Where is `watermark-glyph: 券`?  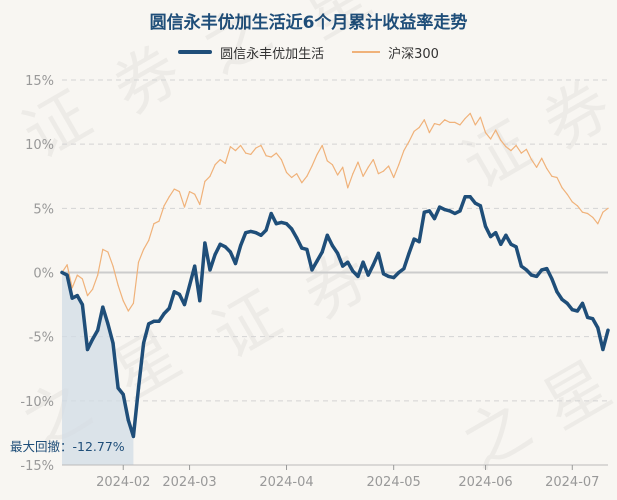
watermark-glyph: 券 is located at coordinates (574, 116).